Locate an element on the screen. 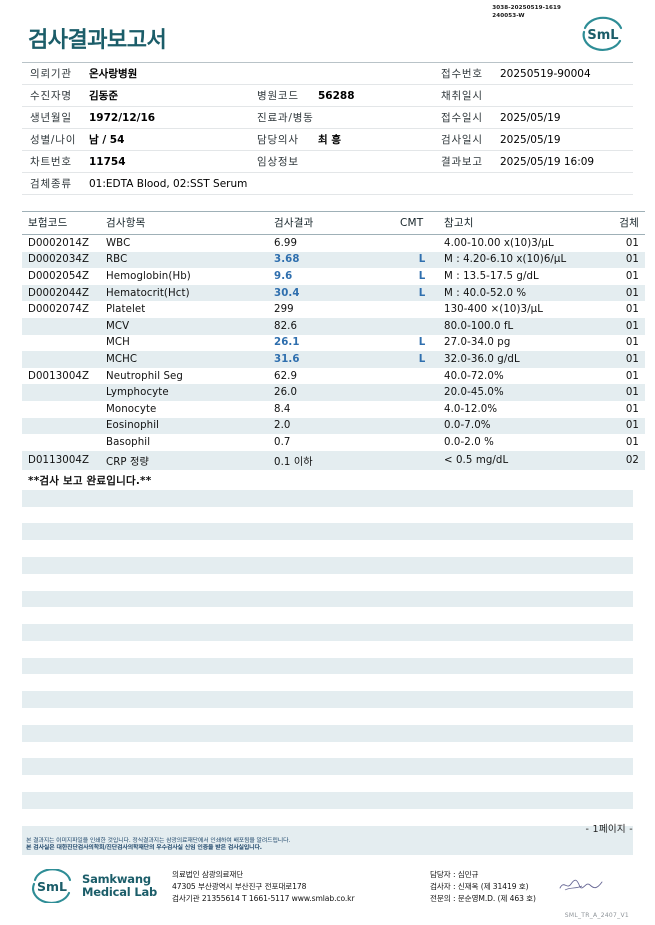 Image resolution: width=655 pixels, height=925 pixels. address-line-2: 47305 부산광역시 부산진구 전포대로178 is located at coordinates (239, 886).